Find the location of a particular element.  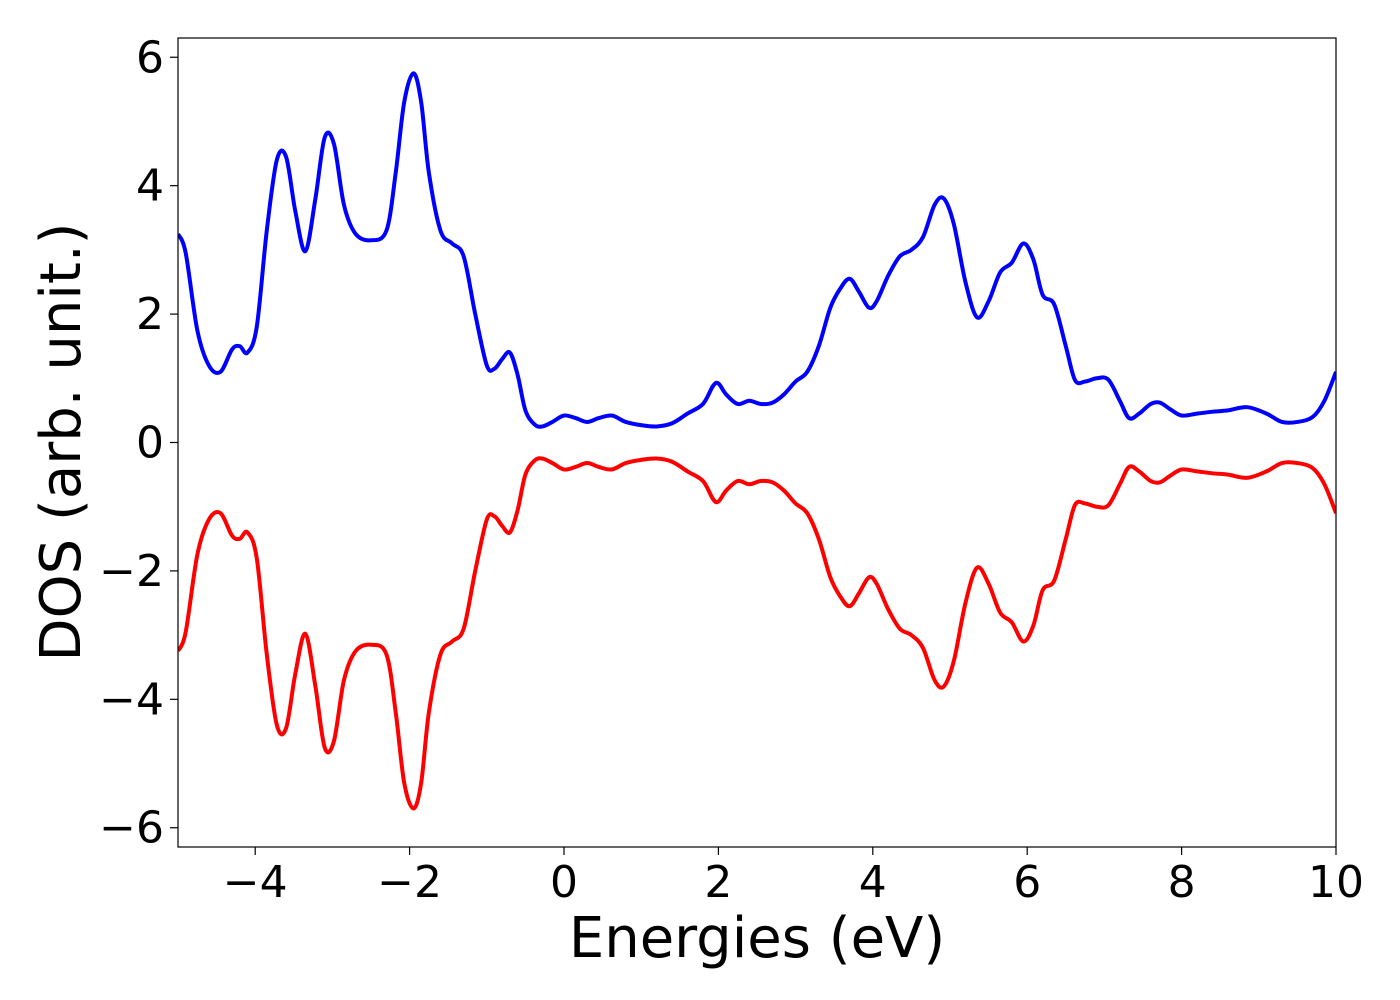

y-axis-ticks: −6 −4 −2 0 2 4 6 is located at coordinates (138, 443).